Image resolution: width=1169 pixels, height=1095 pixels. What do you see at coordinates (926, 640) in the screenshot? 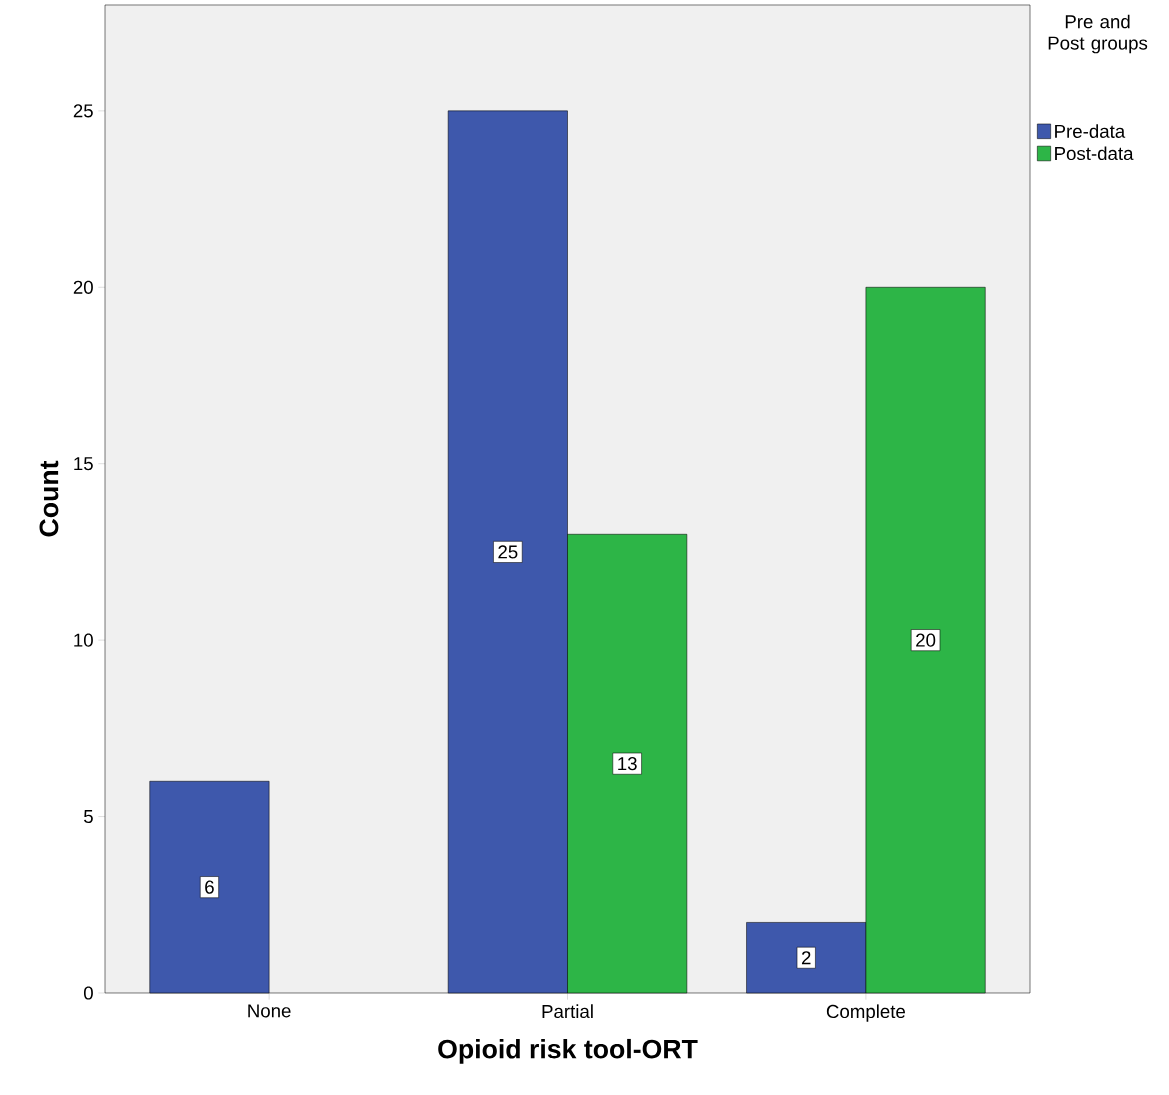
I see `data-label: 20` at bounding box center [926, 640].